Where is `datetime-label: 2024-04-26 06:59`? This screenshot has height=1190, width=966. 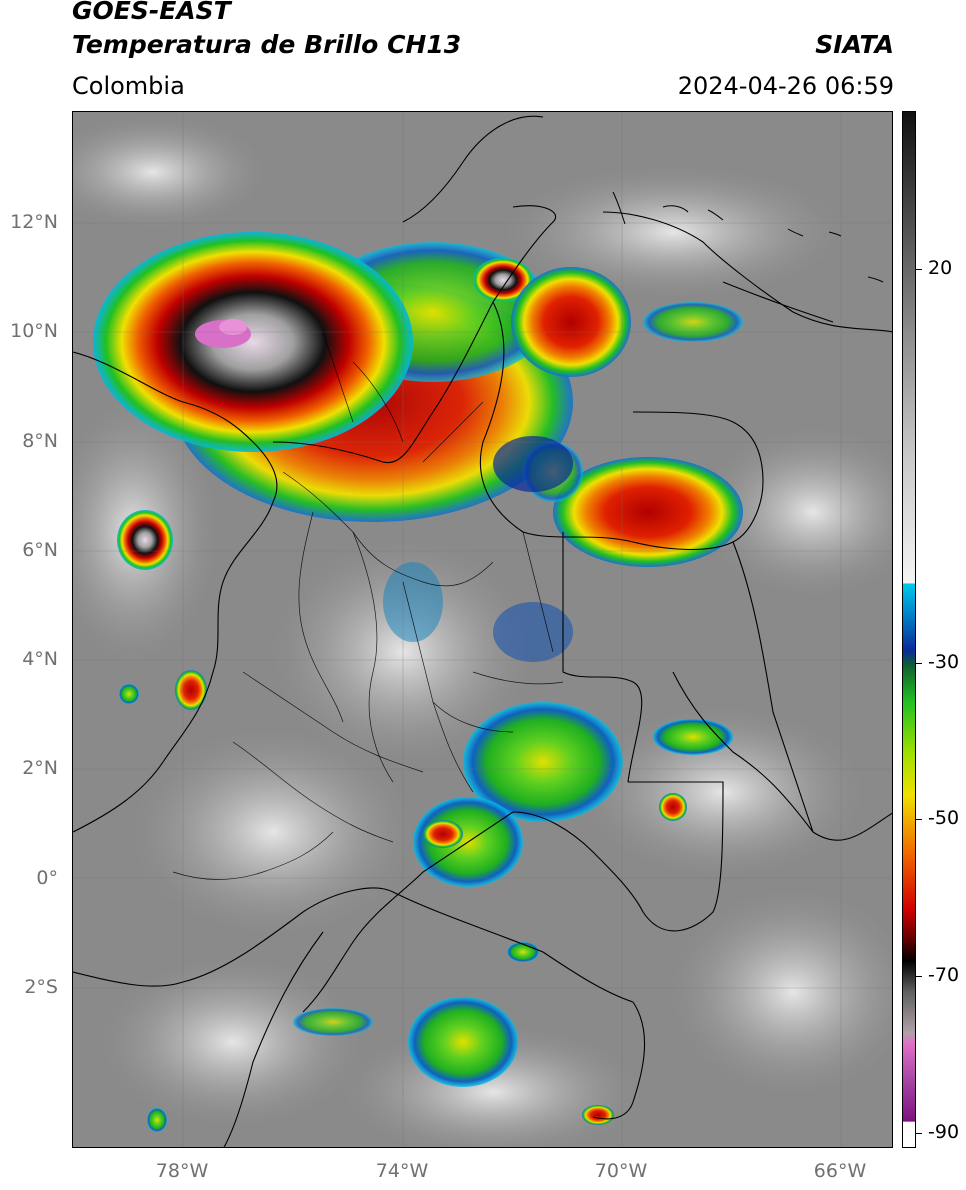
datetime-label: 2024-04-26 06:59 is located at coordinates (785, 86).